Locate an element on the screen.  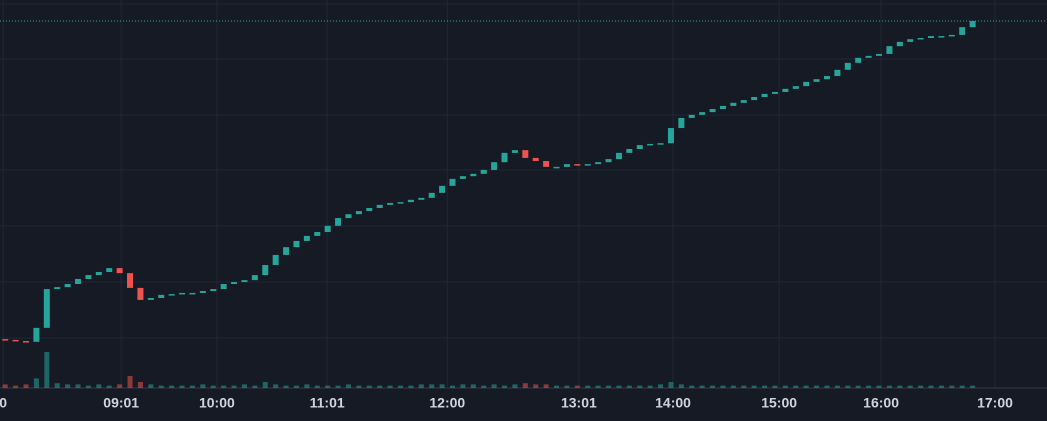
x-tick-label: 15:00 is located at coordinates (779, 403).